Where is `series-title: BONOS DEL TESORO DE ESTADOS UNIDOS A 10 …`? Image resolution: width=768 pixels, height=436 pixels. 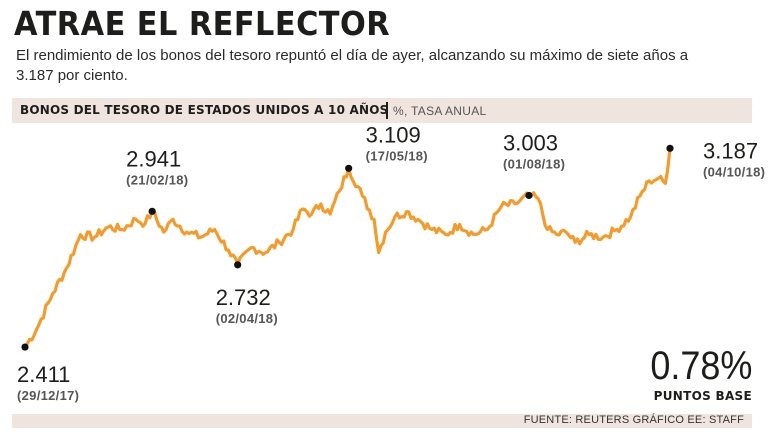 series-title: BONOS DEL TESORO DE ESTADOS UNIDOS A 10 … is located at coordinates (204, 110).